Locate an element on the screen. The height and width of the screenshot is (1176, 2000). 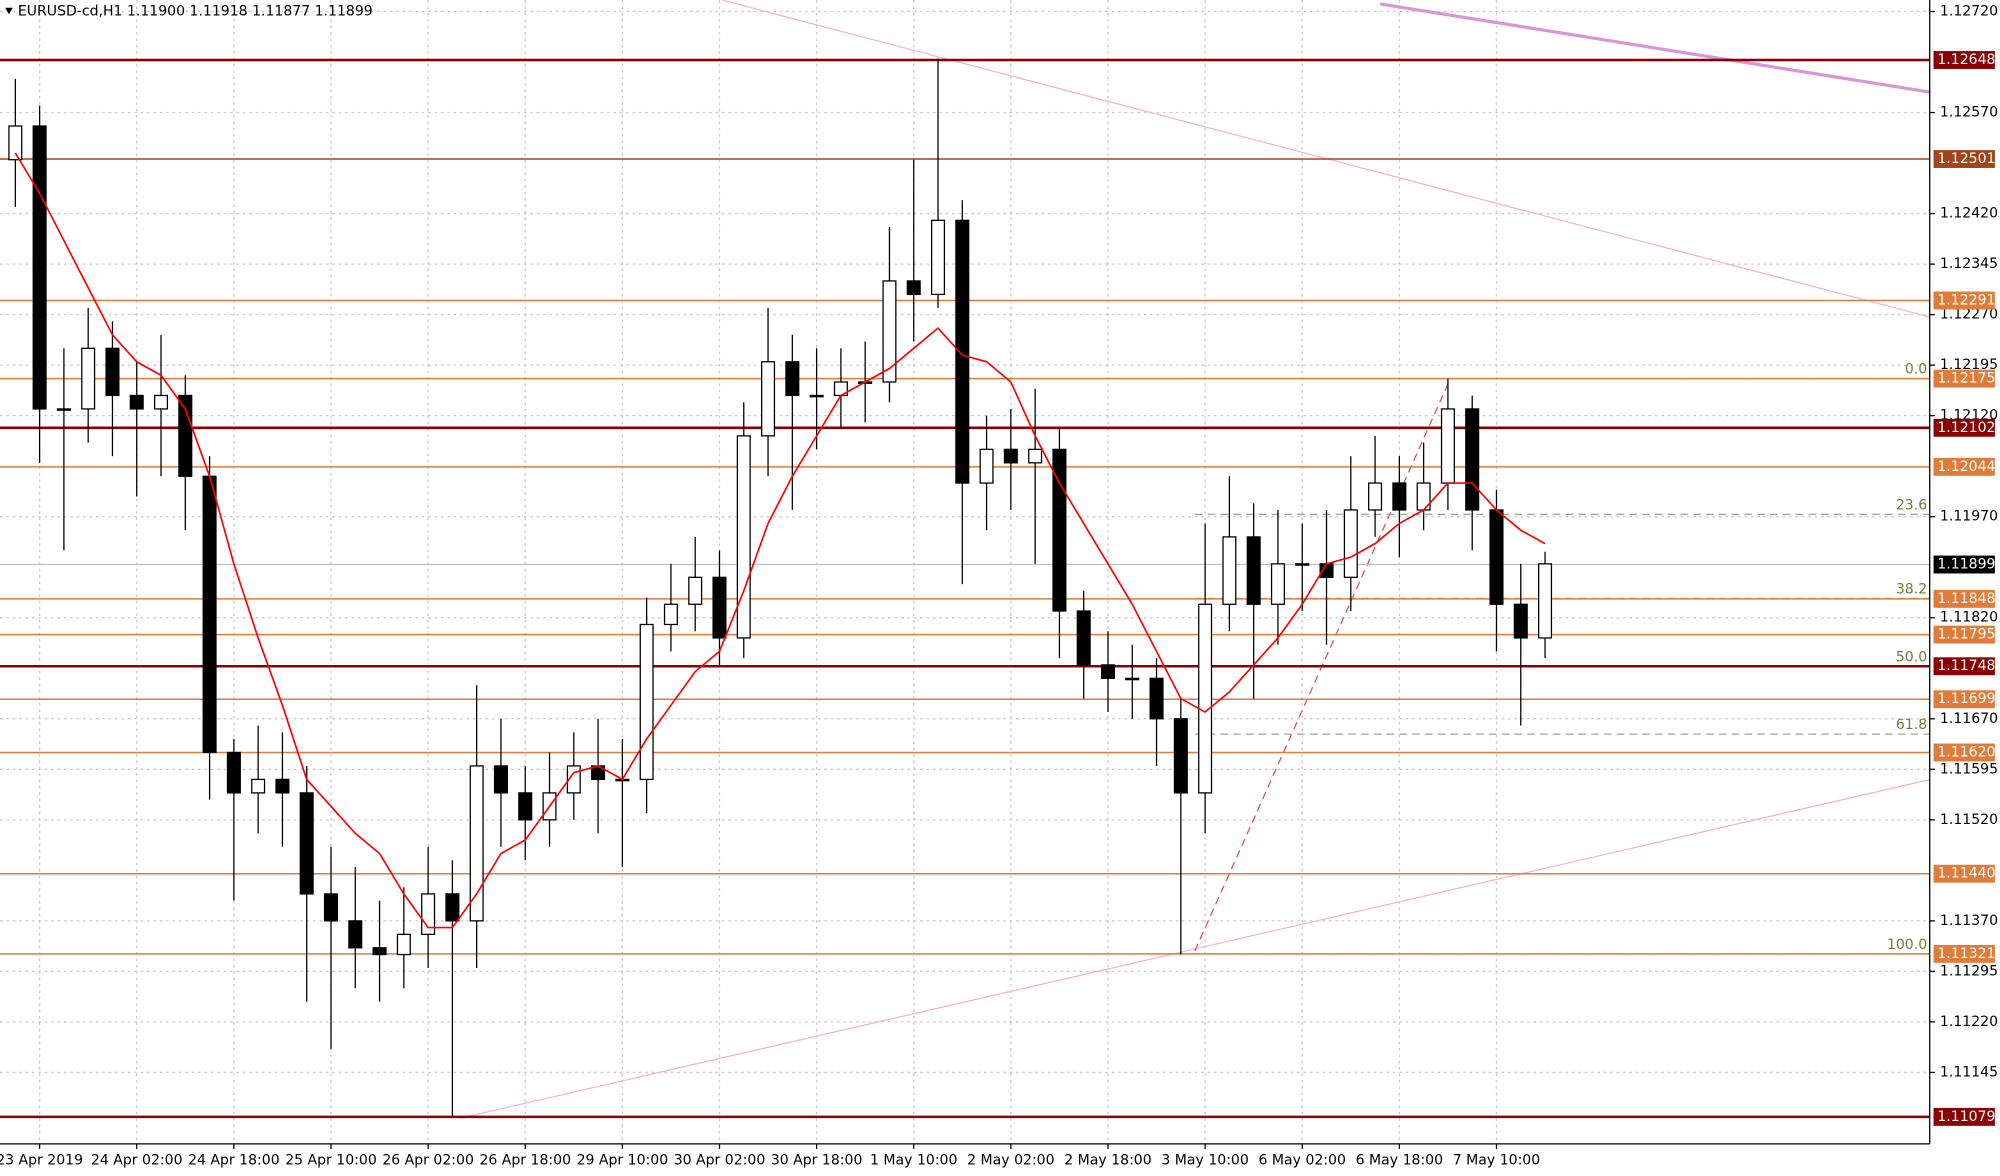
x-tick-label: 24 Apr 02:00 is located at coordinates (137, 1160).